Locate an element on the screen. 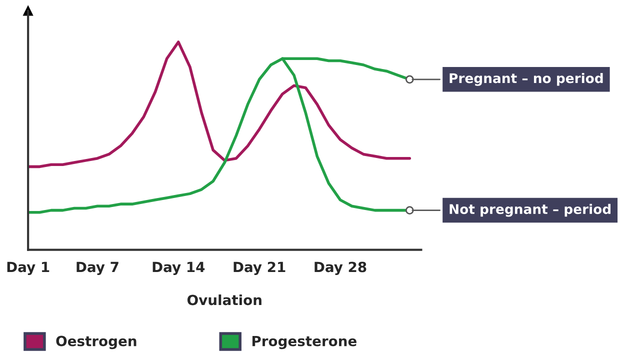 The image size is (624, 362). x-tick-label: Day 1 is located at coordinates (28, 269).